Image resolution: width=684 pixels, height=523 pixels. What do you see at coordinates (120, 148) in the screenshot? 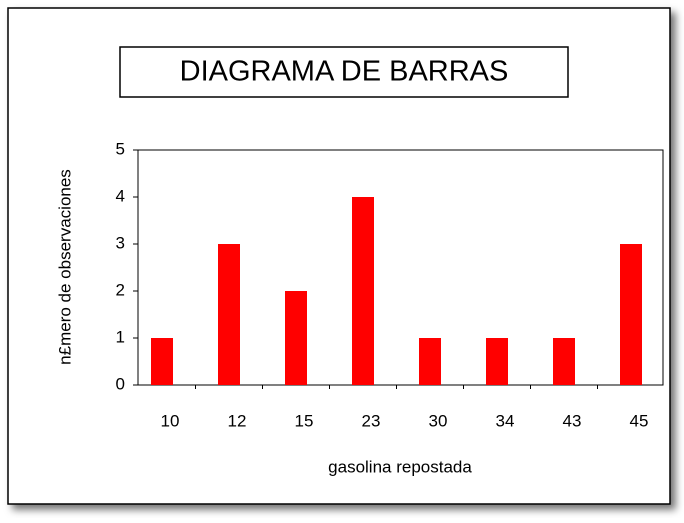
I see `y-tick-label: 5` at bounding box center [120, 148].